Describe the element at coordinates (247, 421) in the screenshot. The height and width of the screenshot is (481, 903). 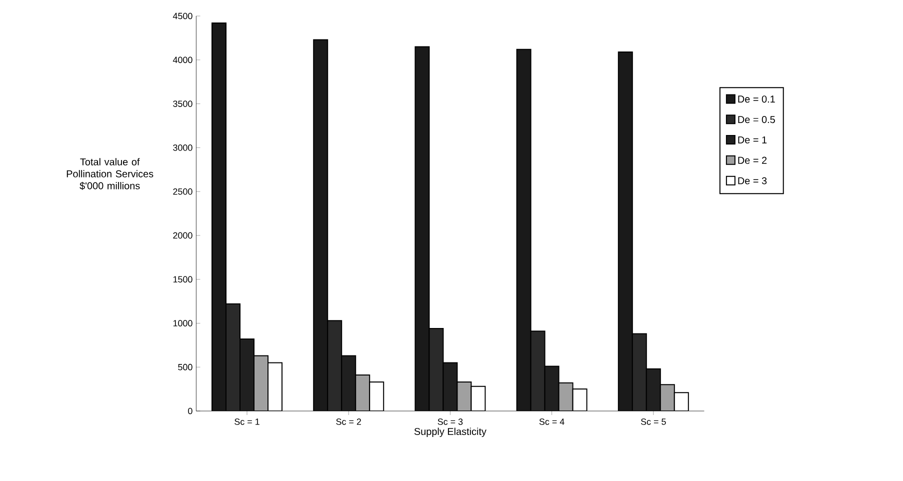
I see `x-tick-label: Sc = 1` at that location.